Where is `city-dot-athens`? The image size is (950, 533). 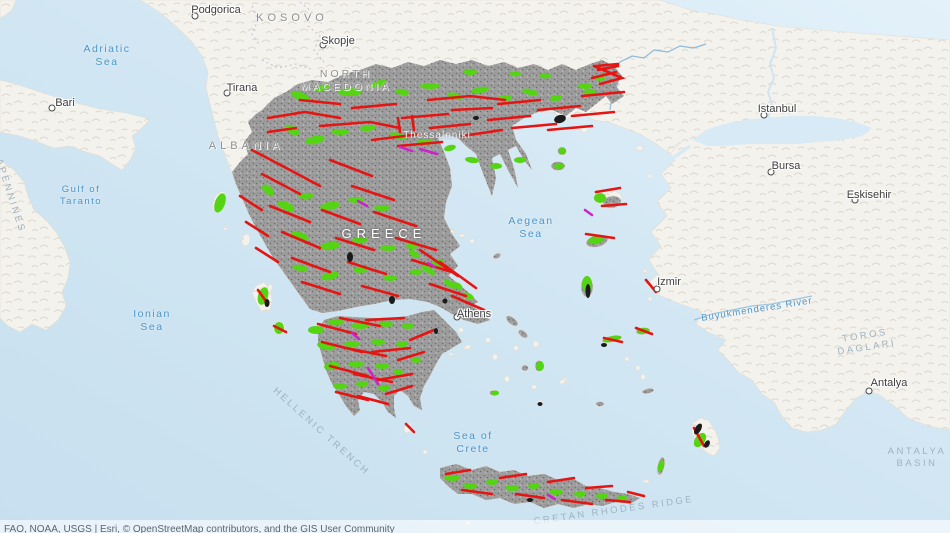 city-dot-athens is located at coordinates (457, 317).